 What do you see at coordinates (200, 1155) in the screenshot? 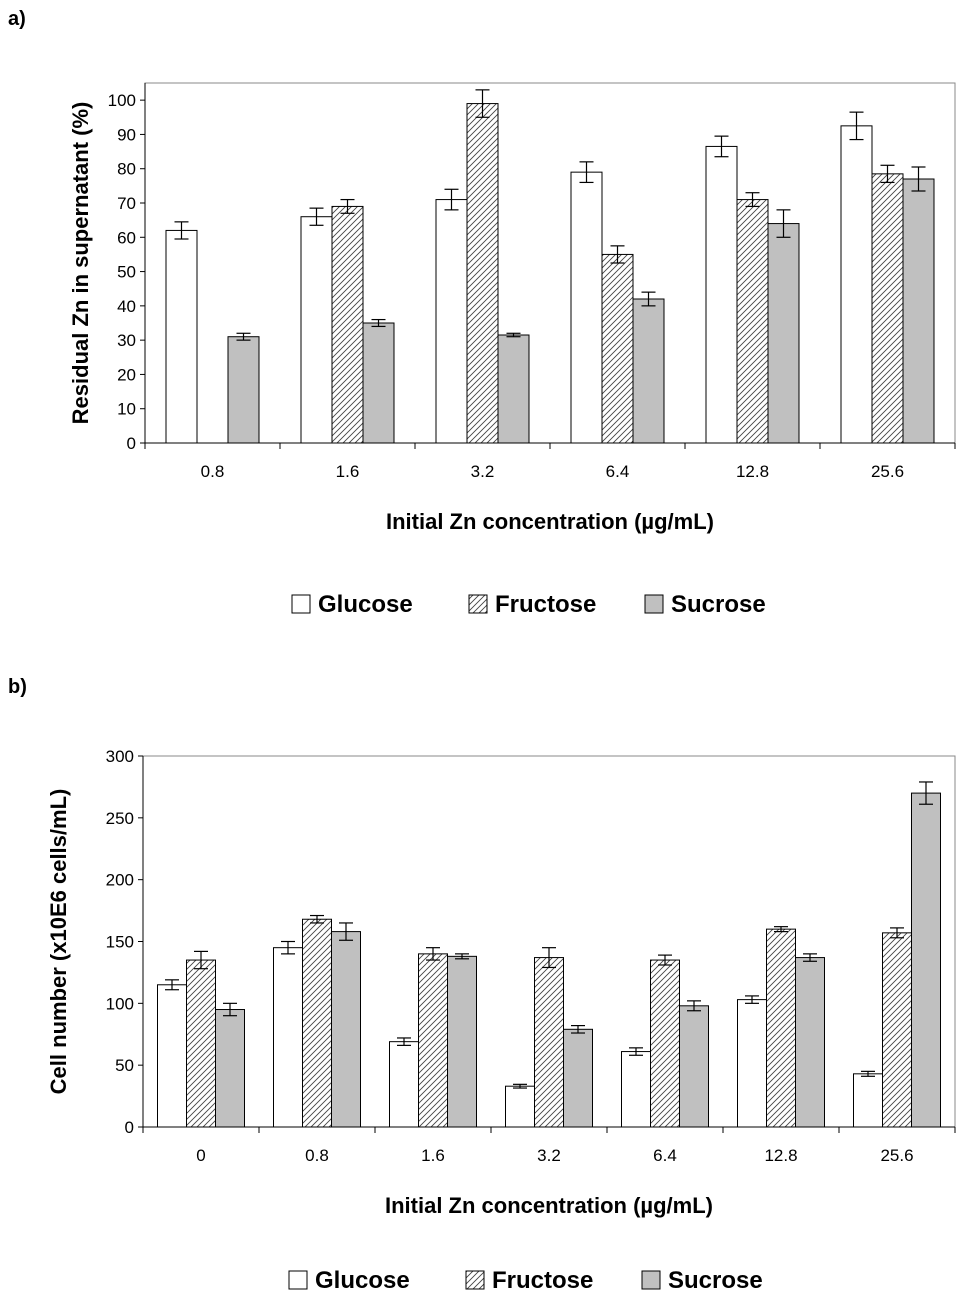
I see `x-tick-label: 0` at bounding box center [200, 1155].